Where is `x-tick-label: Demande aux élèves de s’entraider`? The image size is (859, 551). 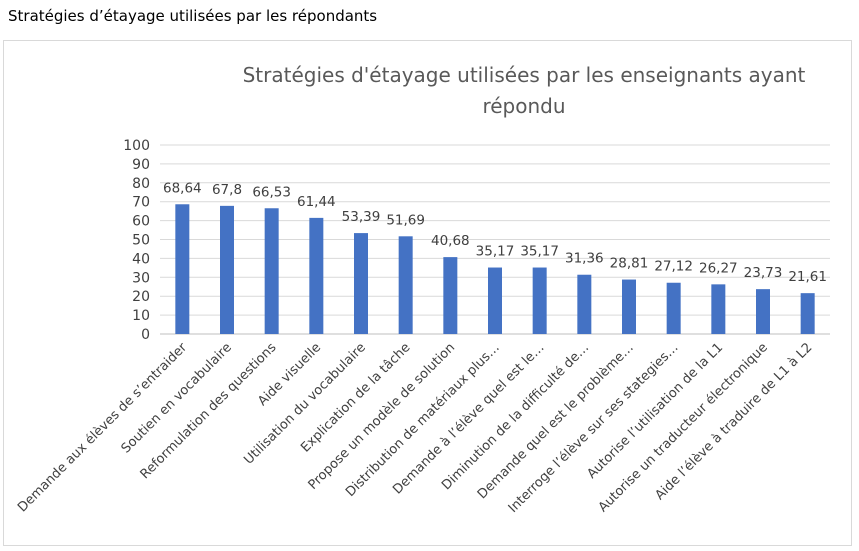
x-tick-label: Demande aux élèves de s’entraider is located at coordinates (103, 428).